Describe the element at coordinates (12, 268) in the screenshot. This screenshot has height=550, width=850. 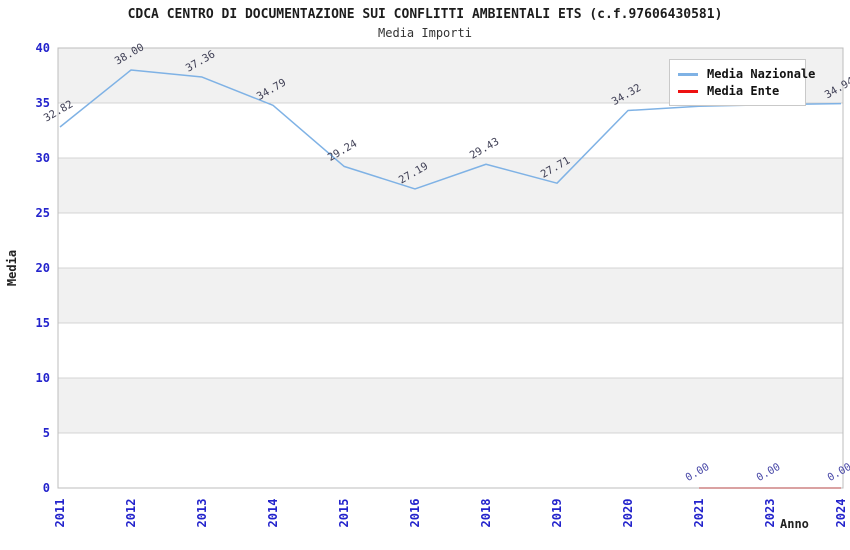
I see `y-axis-title: Media` at that location.